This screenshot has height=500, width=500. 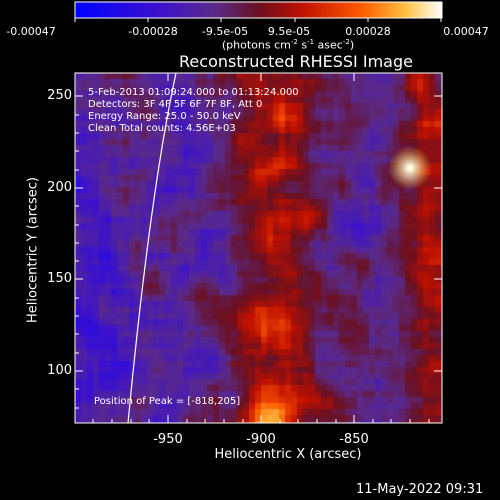 I want to click on colorbar, so click(x=258, y=11).